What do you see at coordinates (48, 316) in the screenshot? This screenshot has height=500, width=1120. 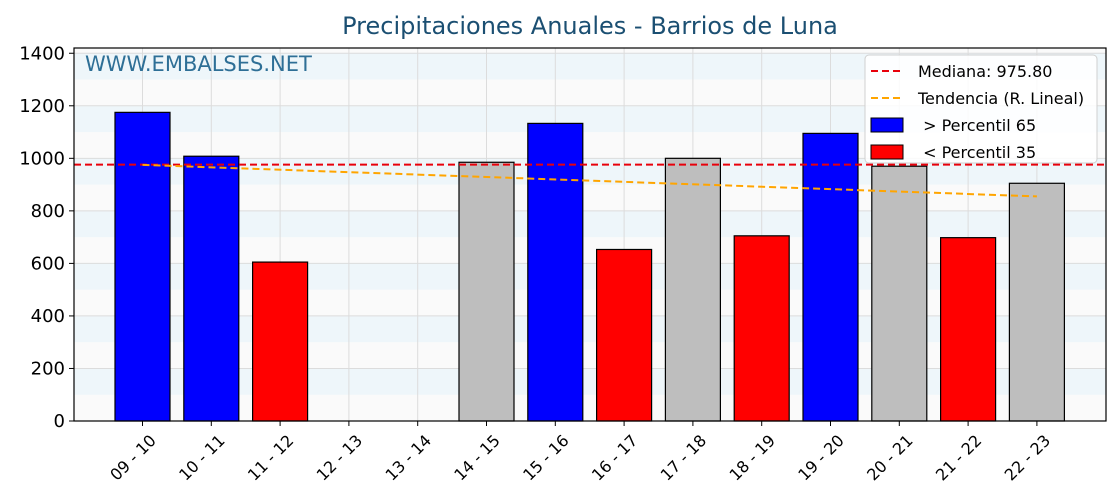 I see `y-tick-label: 400` at bounding box center [48, 316].